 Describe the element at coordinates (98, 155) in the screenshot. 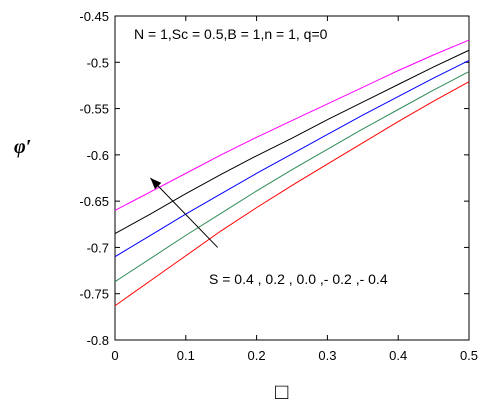

I see `y-tick-label: -0.6` at that location.